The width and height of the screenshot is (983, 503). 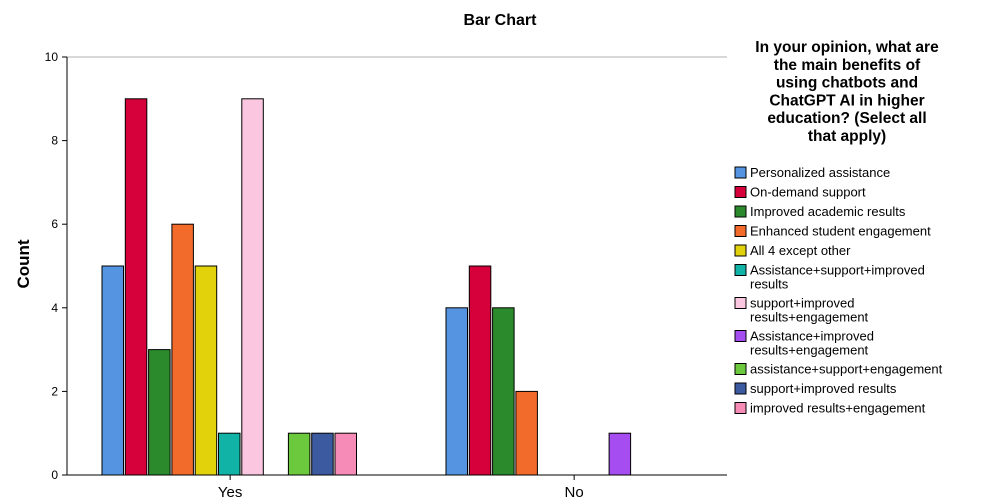 I want to click on legend-label: All 4 except other, so click(x=800, y=250).